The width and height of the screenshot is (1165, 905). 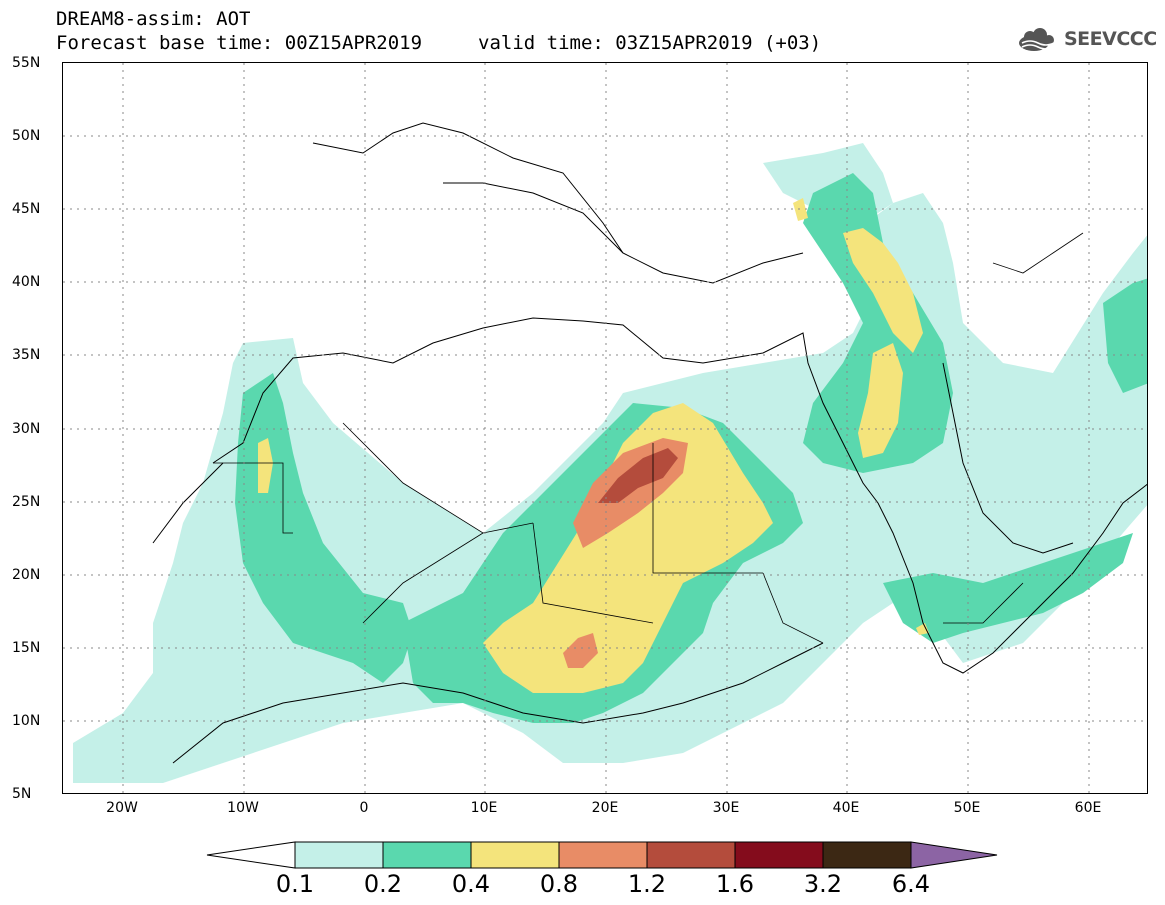 I want to click on colorbar-label-6.4: 6.4, so click(x=911, y=884).